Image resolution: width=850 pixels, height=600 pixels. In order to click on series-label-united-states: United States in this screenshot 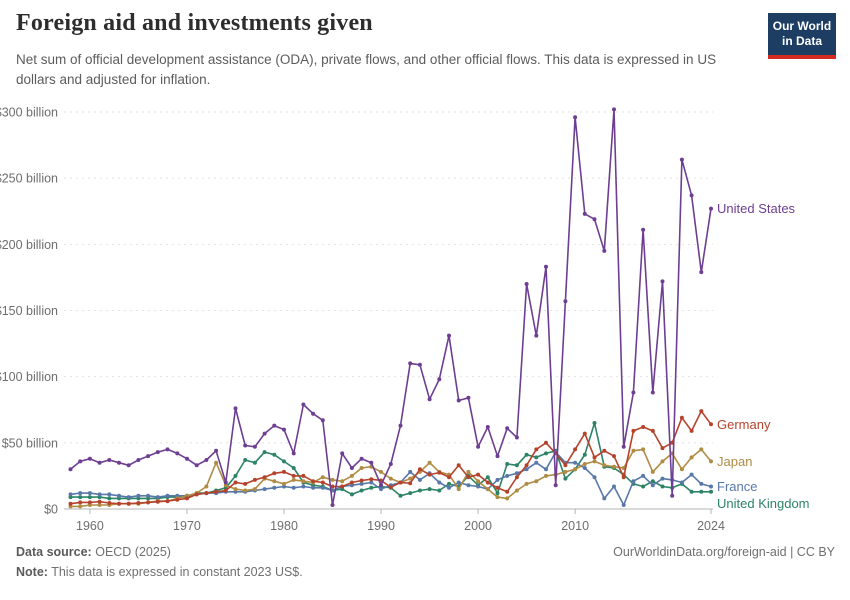, I will do `click(756, 208)`.